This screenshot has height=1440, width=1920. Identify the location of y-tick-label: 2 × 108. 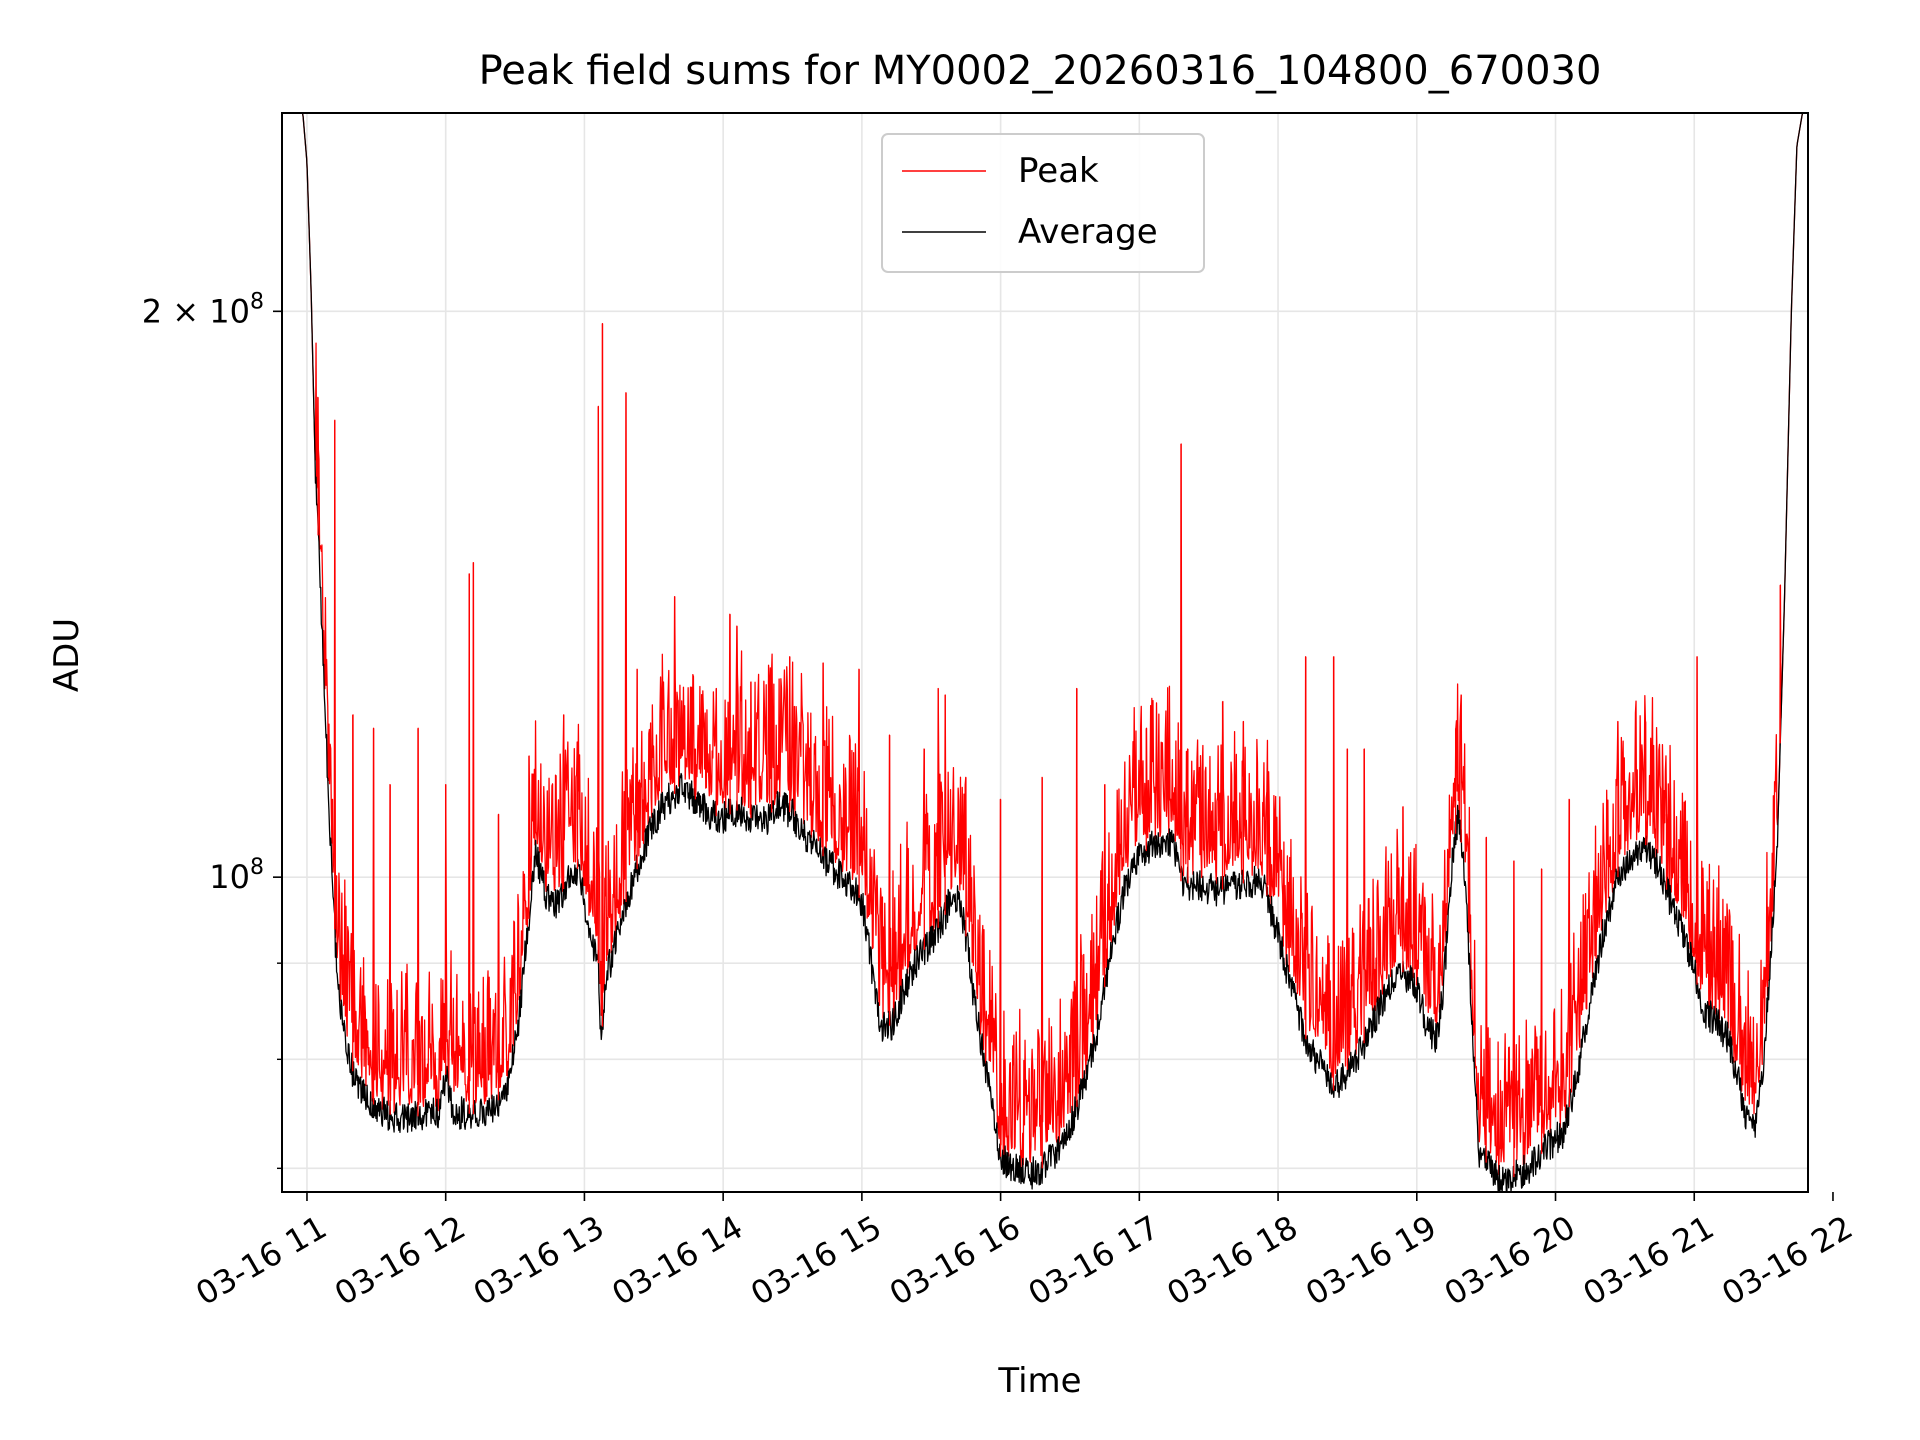
(203, 309).